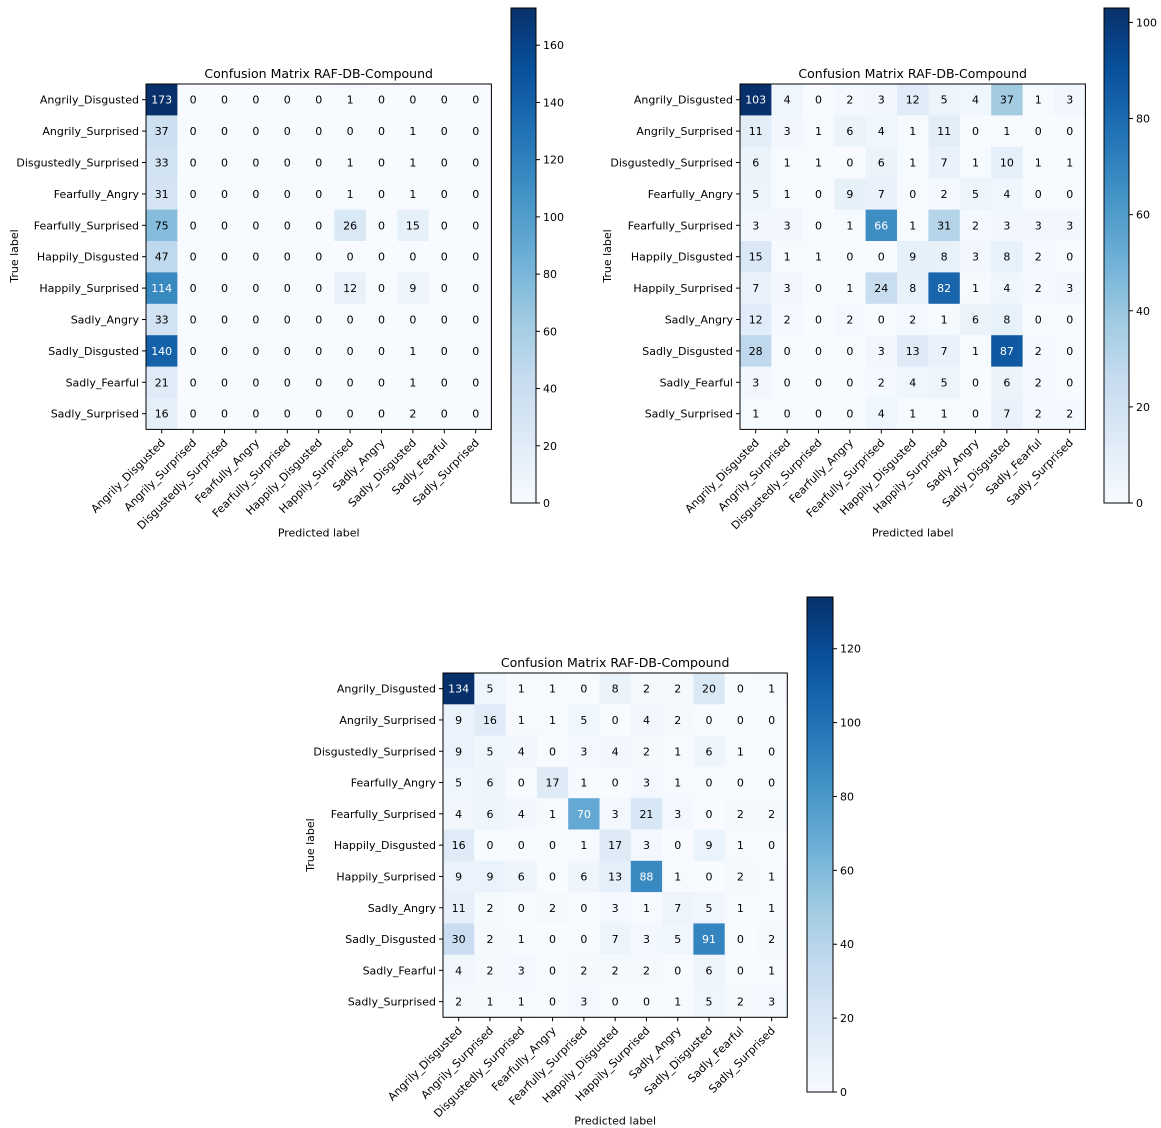  I want to click on cell-value-label: 3, so click(1069, 288).